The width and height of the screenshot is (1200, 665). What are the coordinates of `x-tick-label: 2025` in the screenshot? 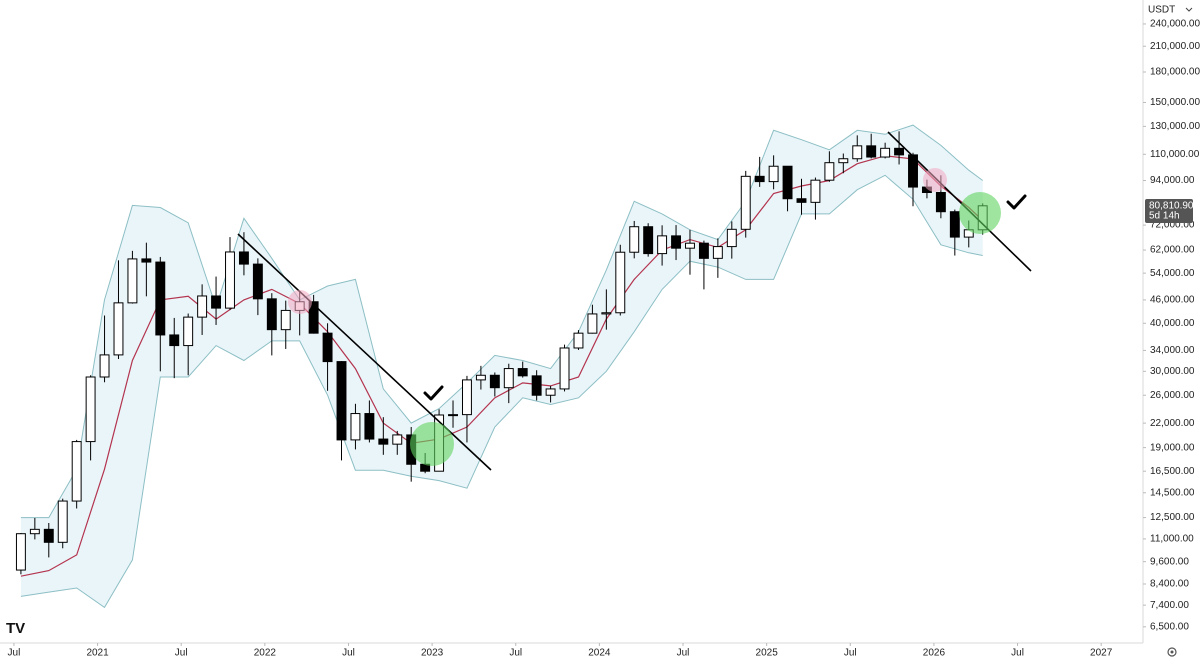 It's located at (767, 653).